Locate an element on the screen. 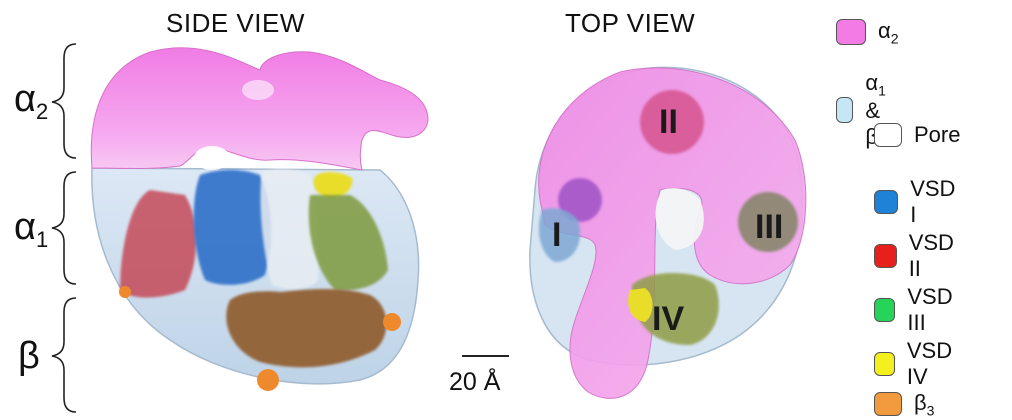 The width and height of the screenshot is (1012, 420). side-view-title: SIDE VIEW is located at coordinates (235, 23).